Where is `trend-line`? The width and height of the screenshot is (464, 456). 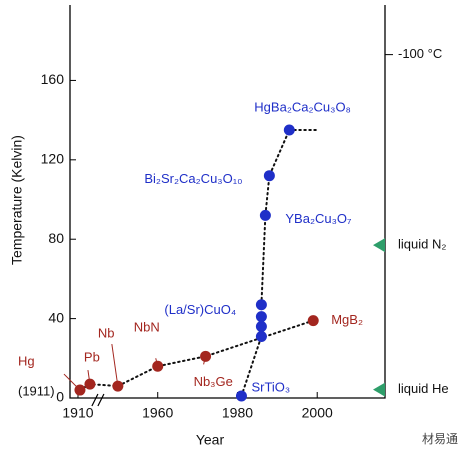 trend-line is located at coordinates (265, 263).